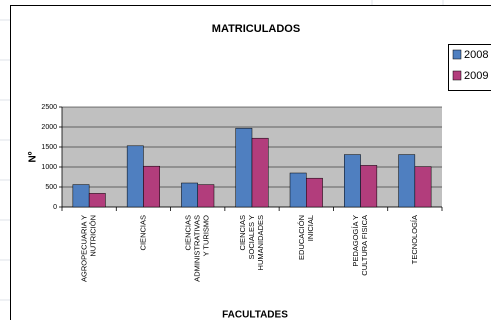  What do you see at coordinates (89, 248) in the screenshot?
I see `x-tick-label: AGROPECUARIA YNUTRICIÓN` at bounding box center [89, 248].